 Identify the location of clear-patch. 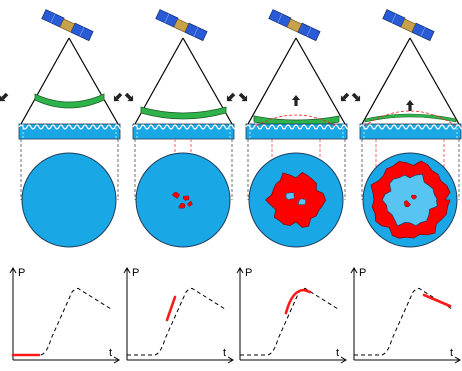
(290, 196).